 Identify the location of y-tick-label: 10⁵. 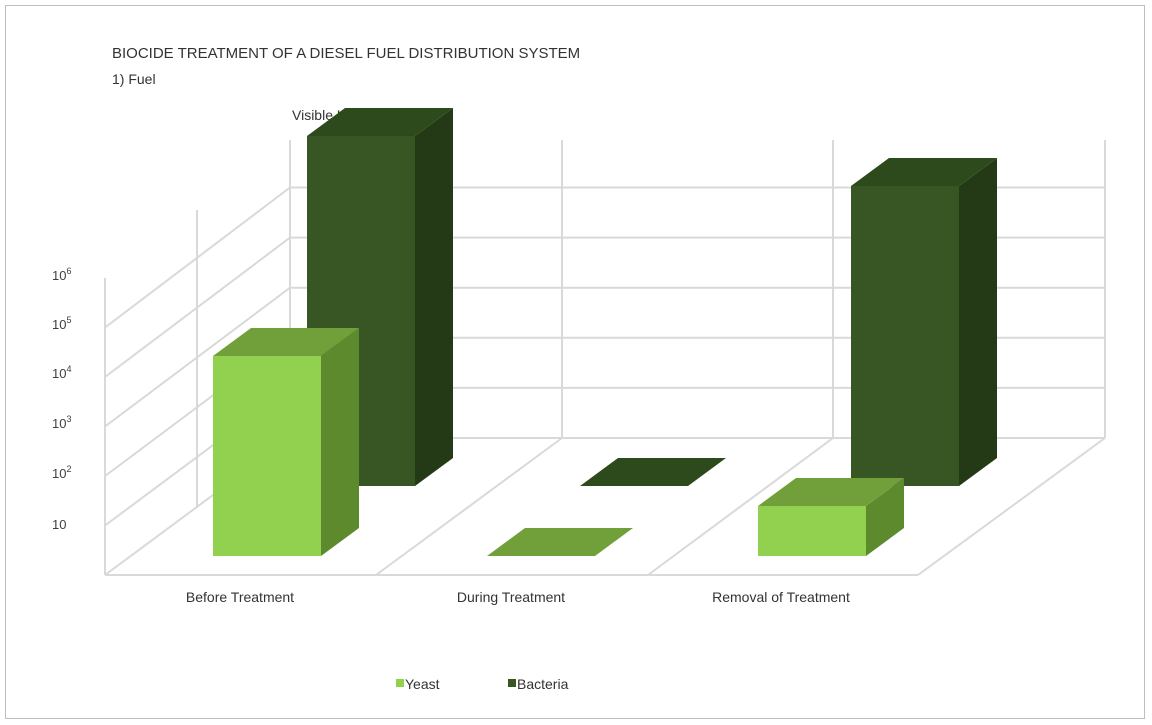
(61, 323).